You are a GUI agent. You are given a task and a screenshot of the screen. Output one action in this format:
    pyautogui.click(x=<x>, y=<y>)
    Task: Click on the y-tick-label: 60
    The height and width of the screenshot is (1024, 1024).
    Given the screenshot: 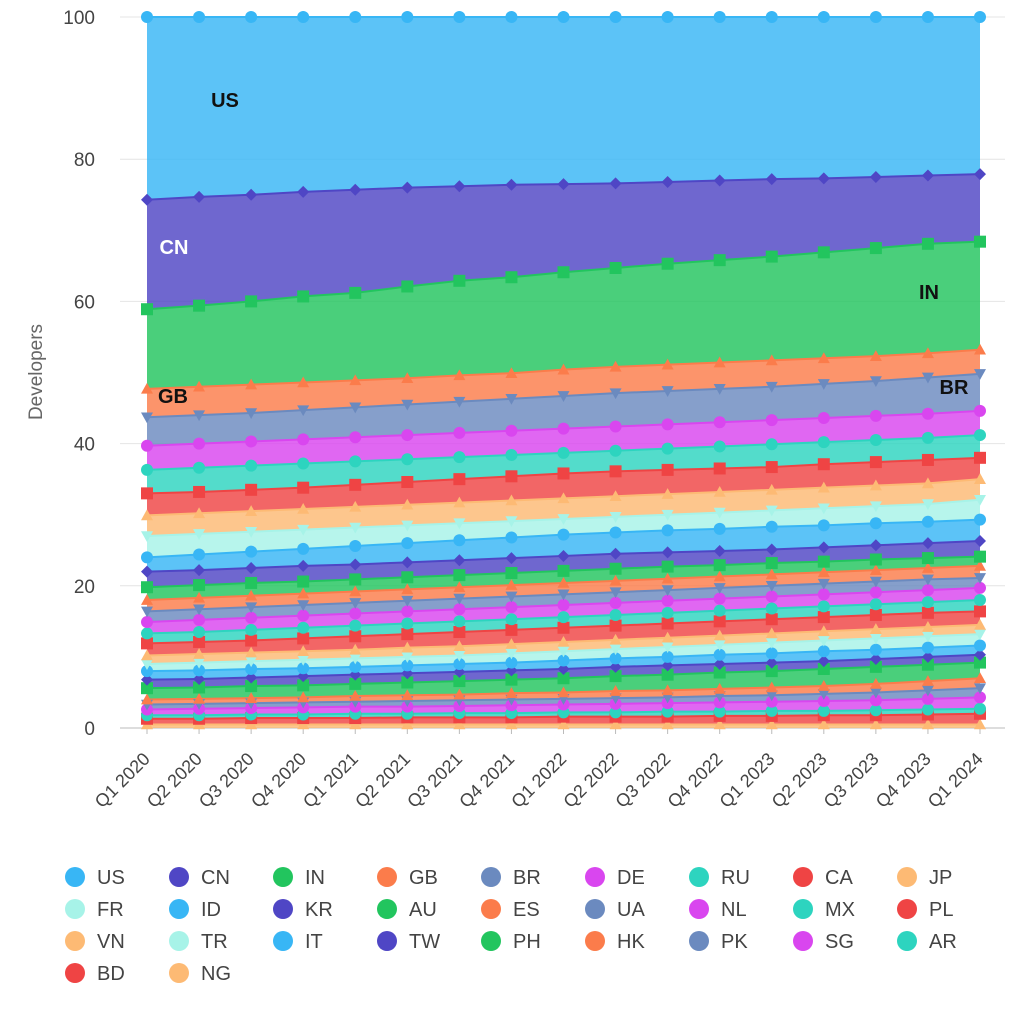 What is the action you would take?
    pyautogui.click(x=84, y=302)
    